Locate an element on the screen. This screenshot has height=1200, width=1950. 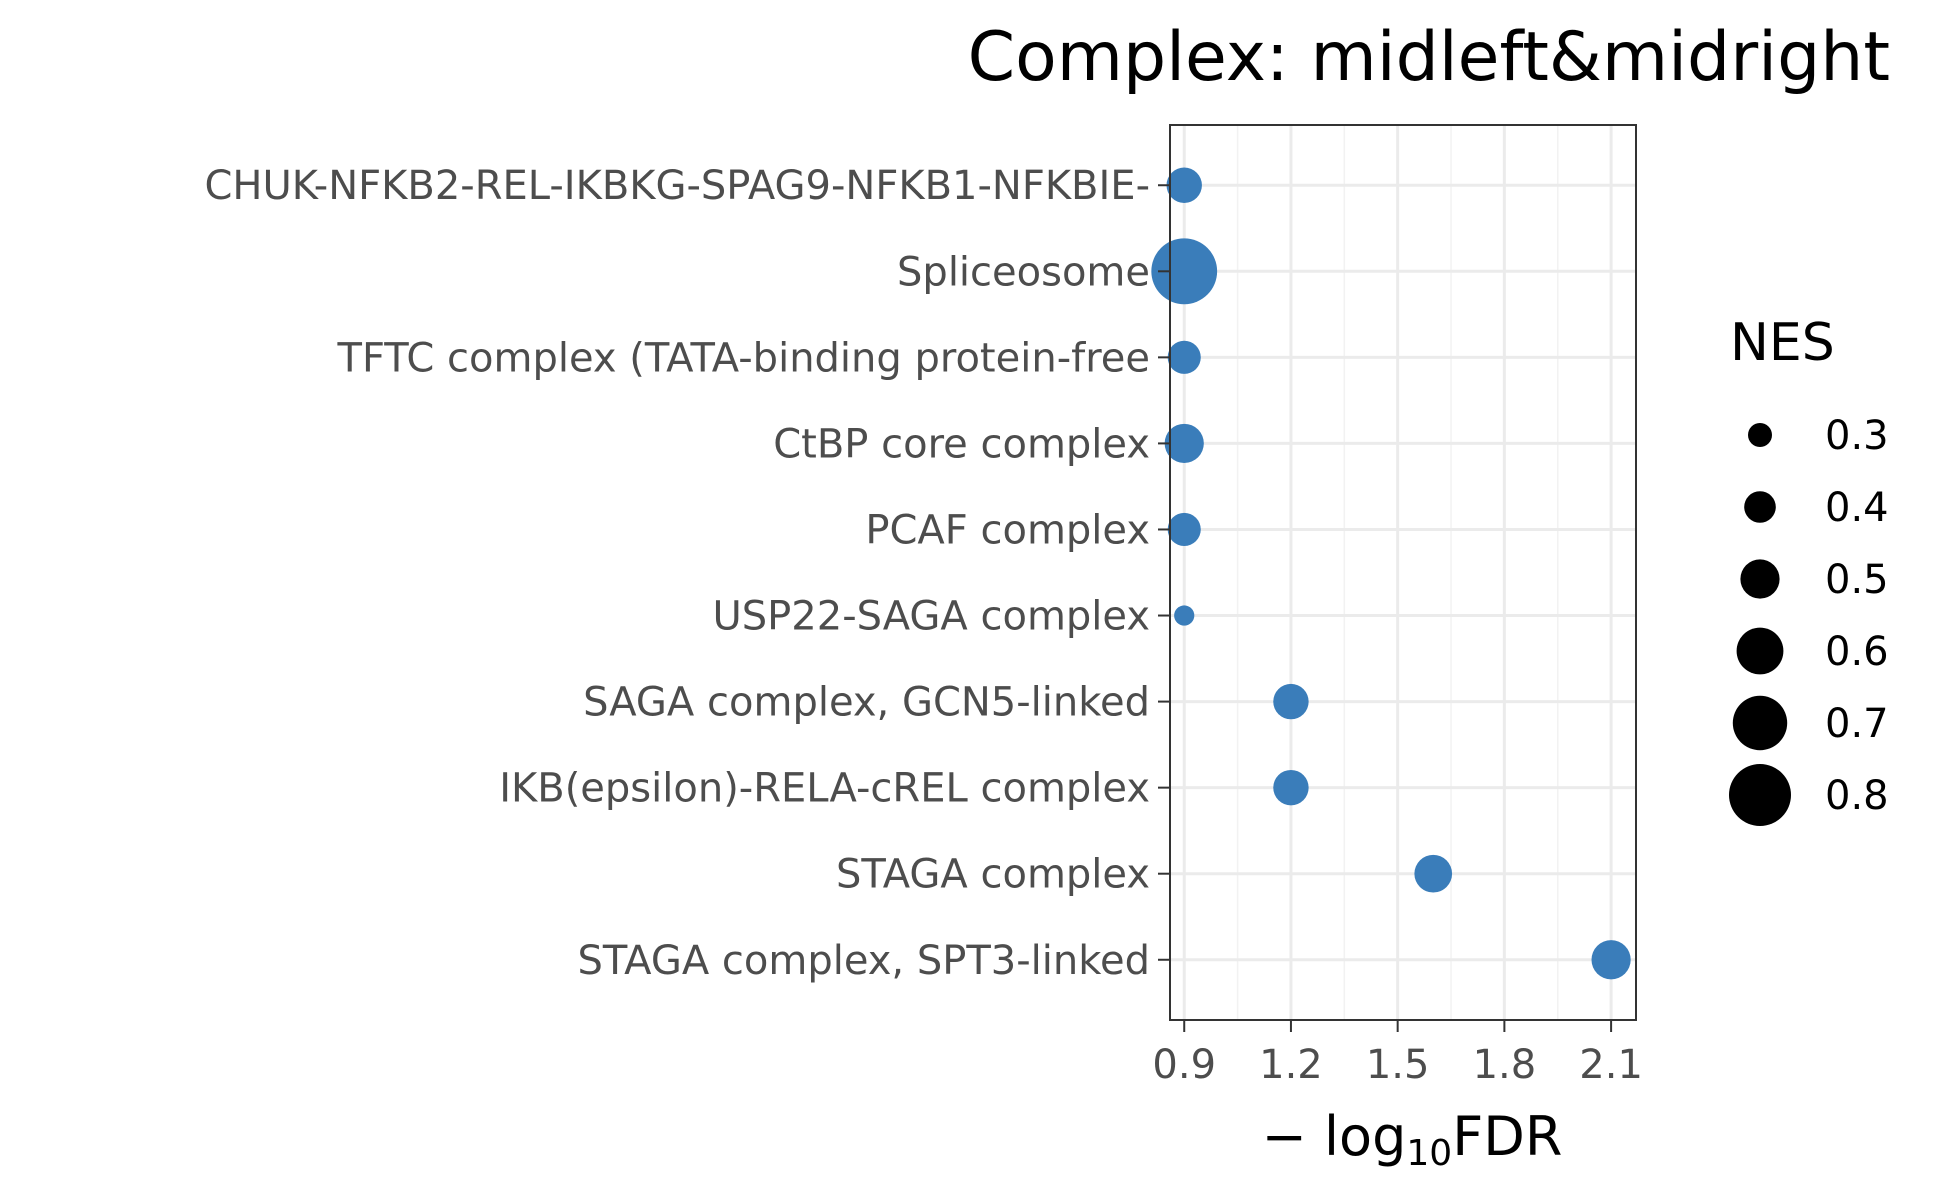
chart-title: Complex: midleft&midright is located at coordinates (1429, 57).